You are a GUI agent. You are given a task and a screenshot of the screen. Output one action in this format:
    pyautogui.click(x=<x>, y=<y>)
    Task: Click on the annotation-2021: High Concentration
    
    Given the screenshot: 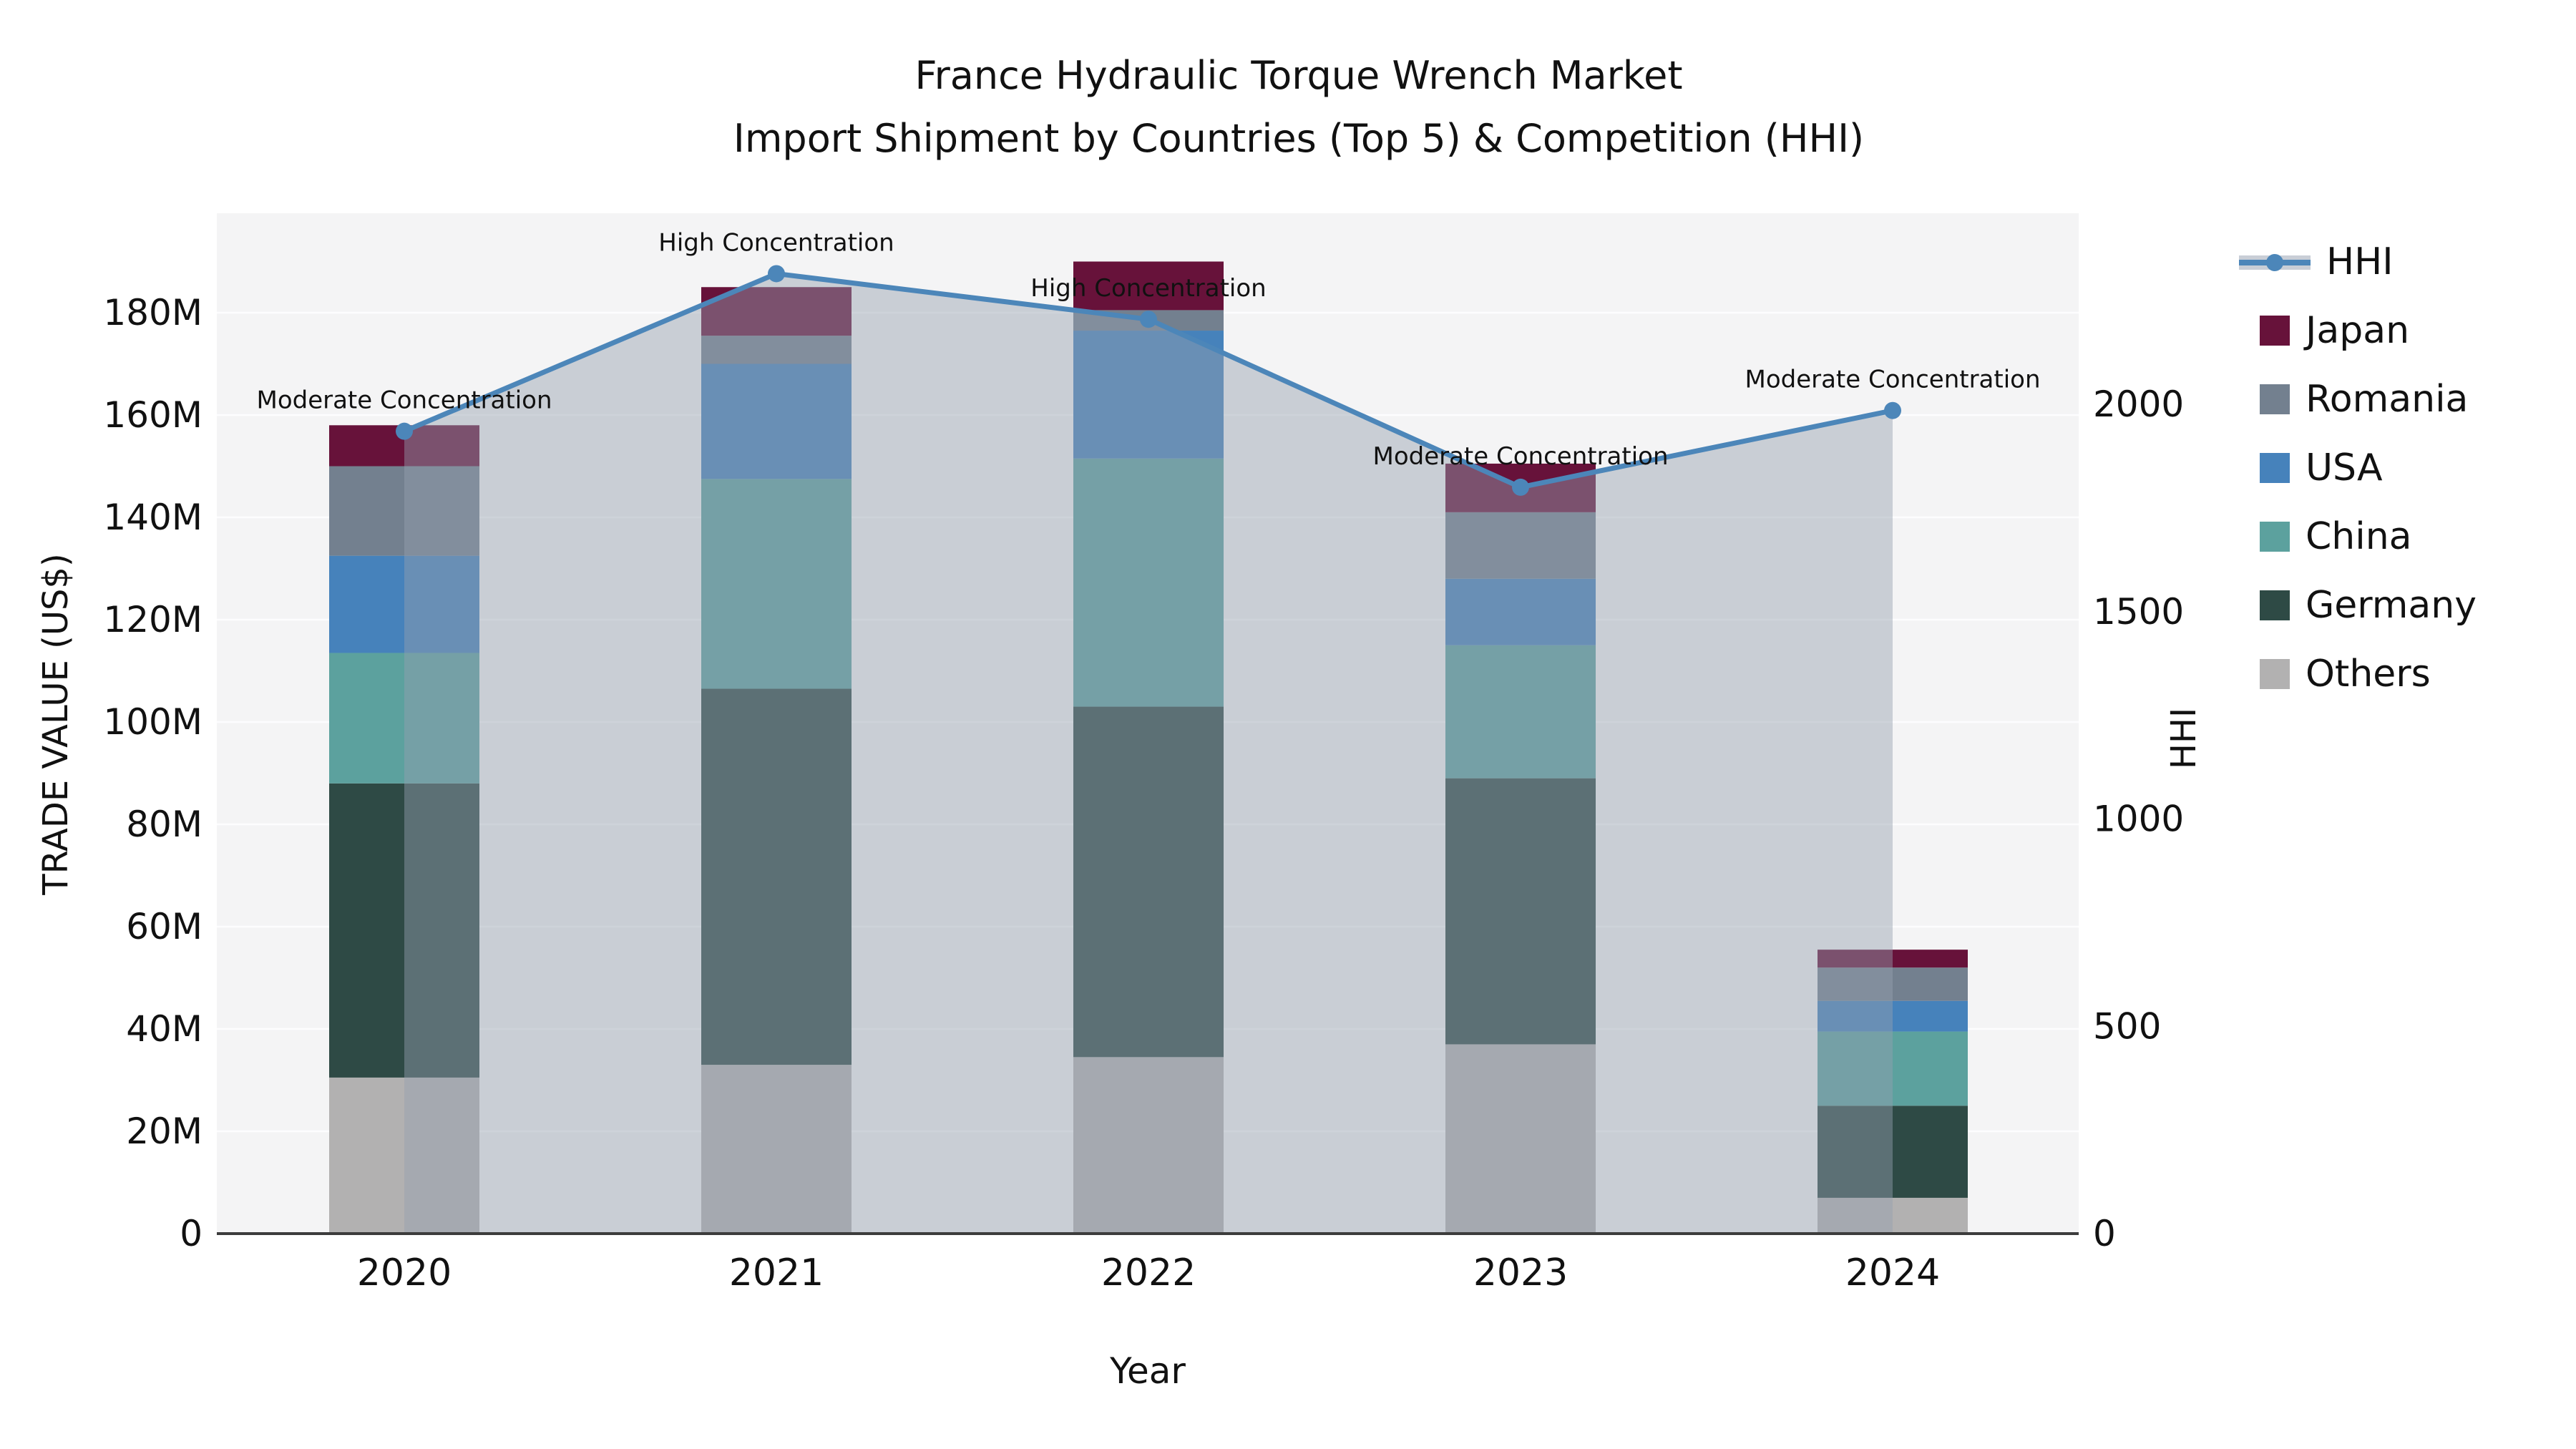 What is the action you would take?
    pyautogui.click(x=776, y=242)
    